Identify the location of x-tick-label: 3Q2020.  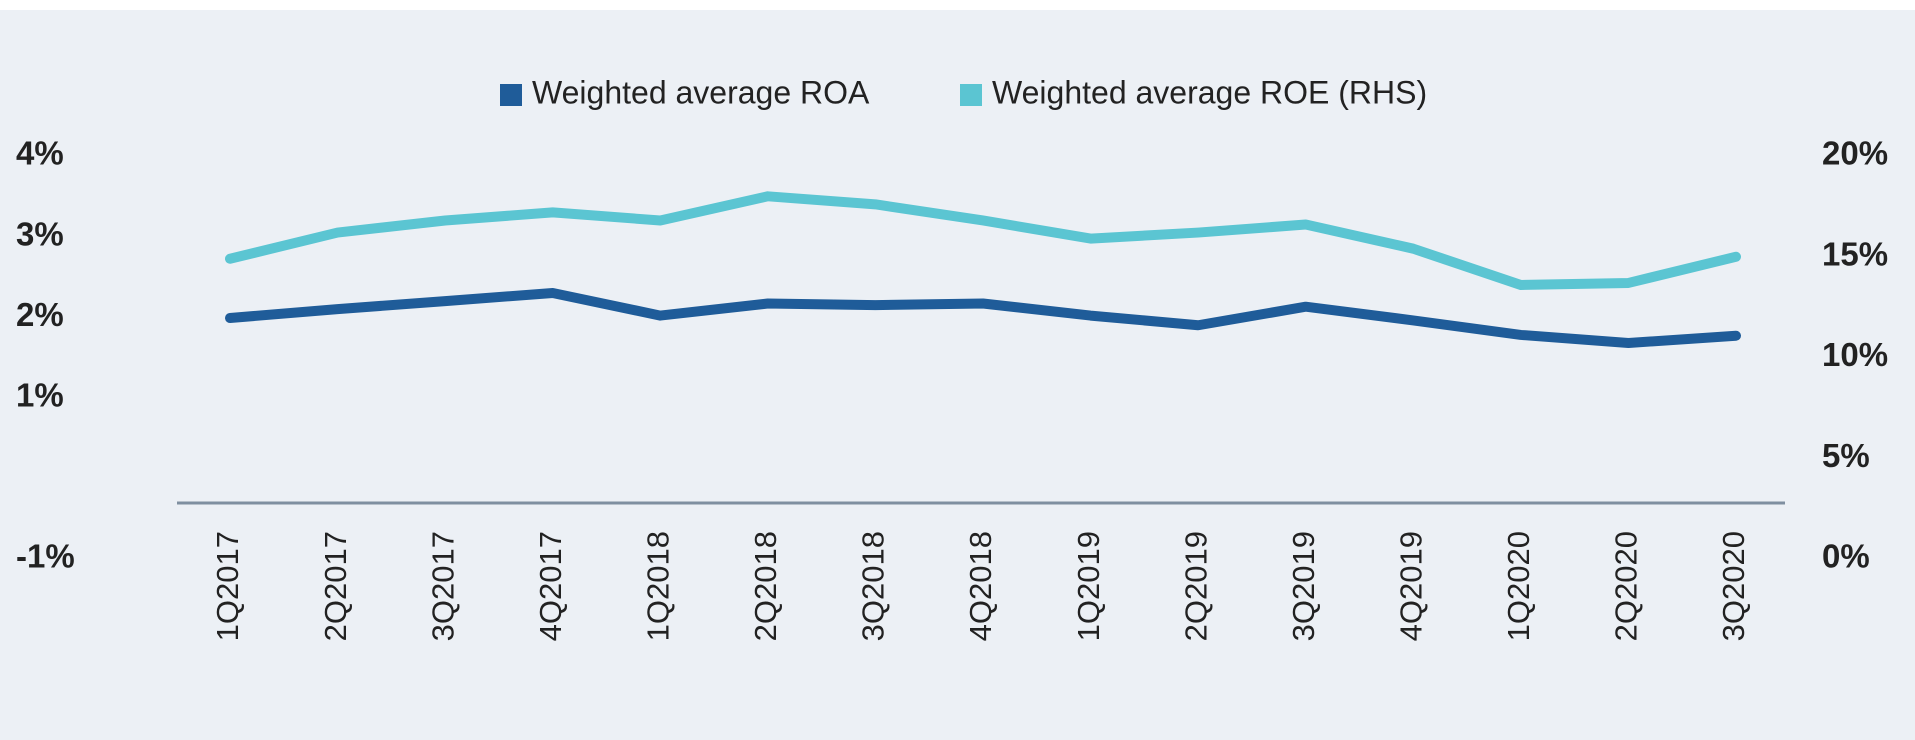
(1733, 586).